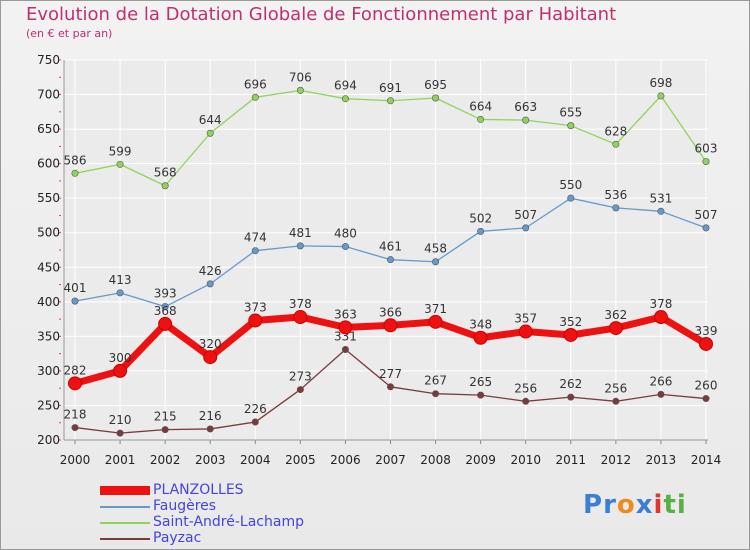 Image resolution: width=750 pixels, height=550 pixels. I want to click on y-tick-label: 550, so click(48, 198).